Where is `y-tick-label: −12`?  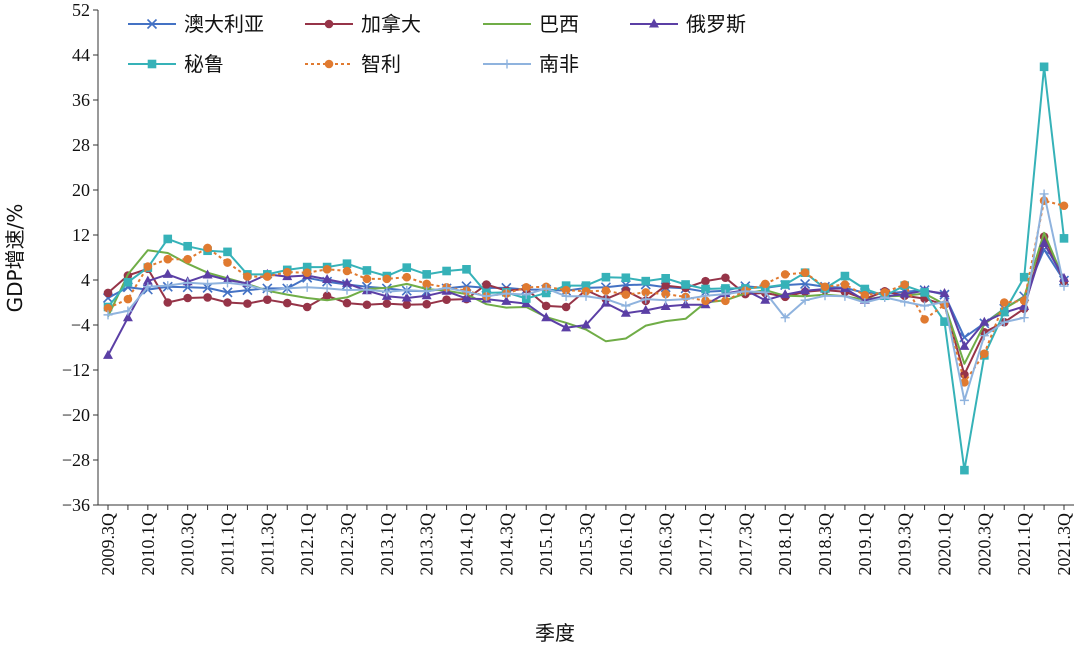 y-tick-label: −12 is located at coordinates (76, 370).